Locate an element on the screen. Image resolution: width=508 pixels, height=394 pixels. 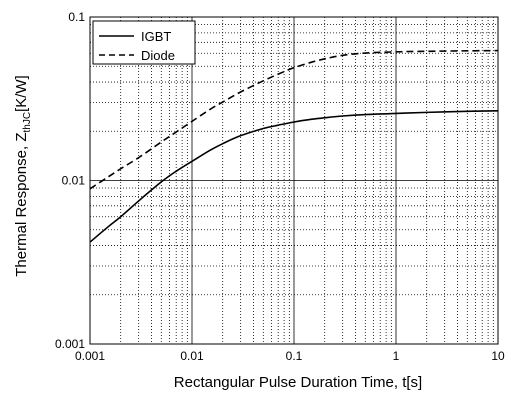
legend-label-igbt: IGBT is located at coordinates (156, 36).